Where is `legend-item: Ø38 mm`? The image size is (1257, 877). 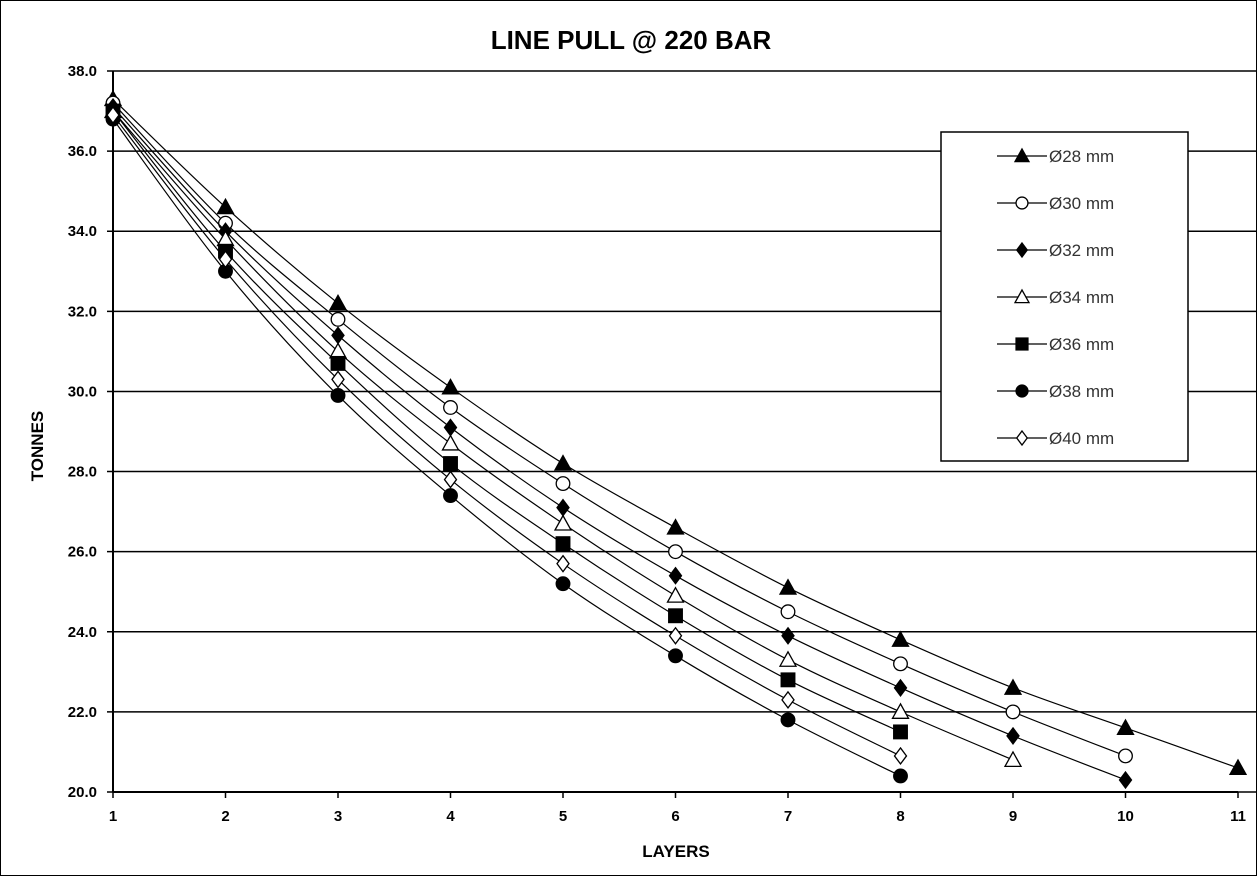
legend-item: Ø38 mm is located at coordinates (1055, 391).